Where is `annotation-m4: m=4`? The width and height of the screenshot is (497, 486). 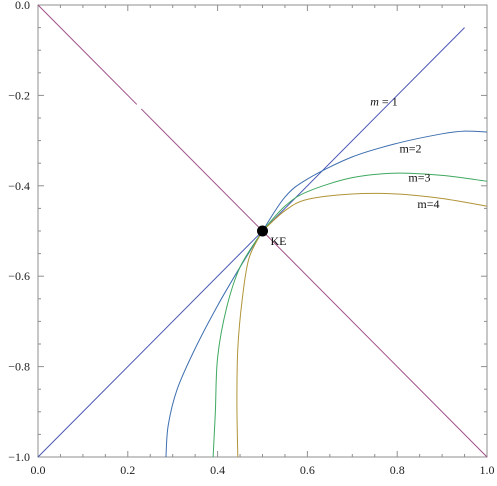
annotation-m4: m=4 is located at coordinates (428, 204).